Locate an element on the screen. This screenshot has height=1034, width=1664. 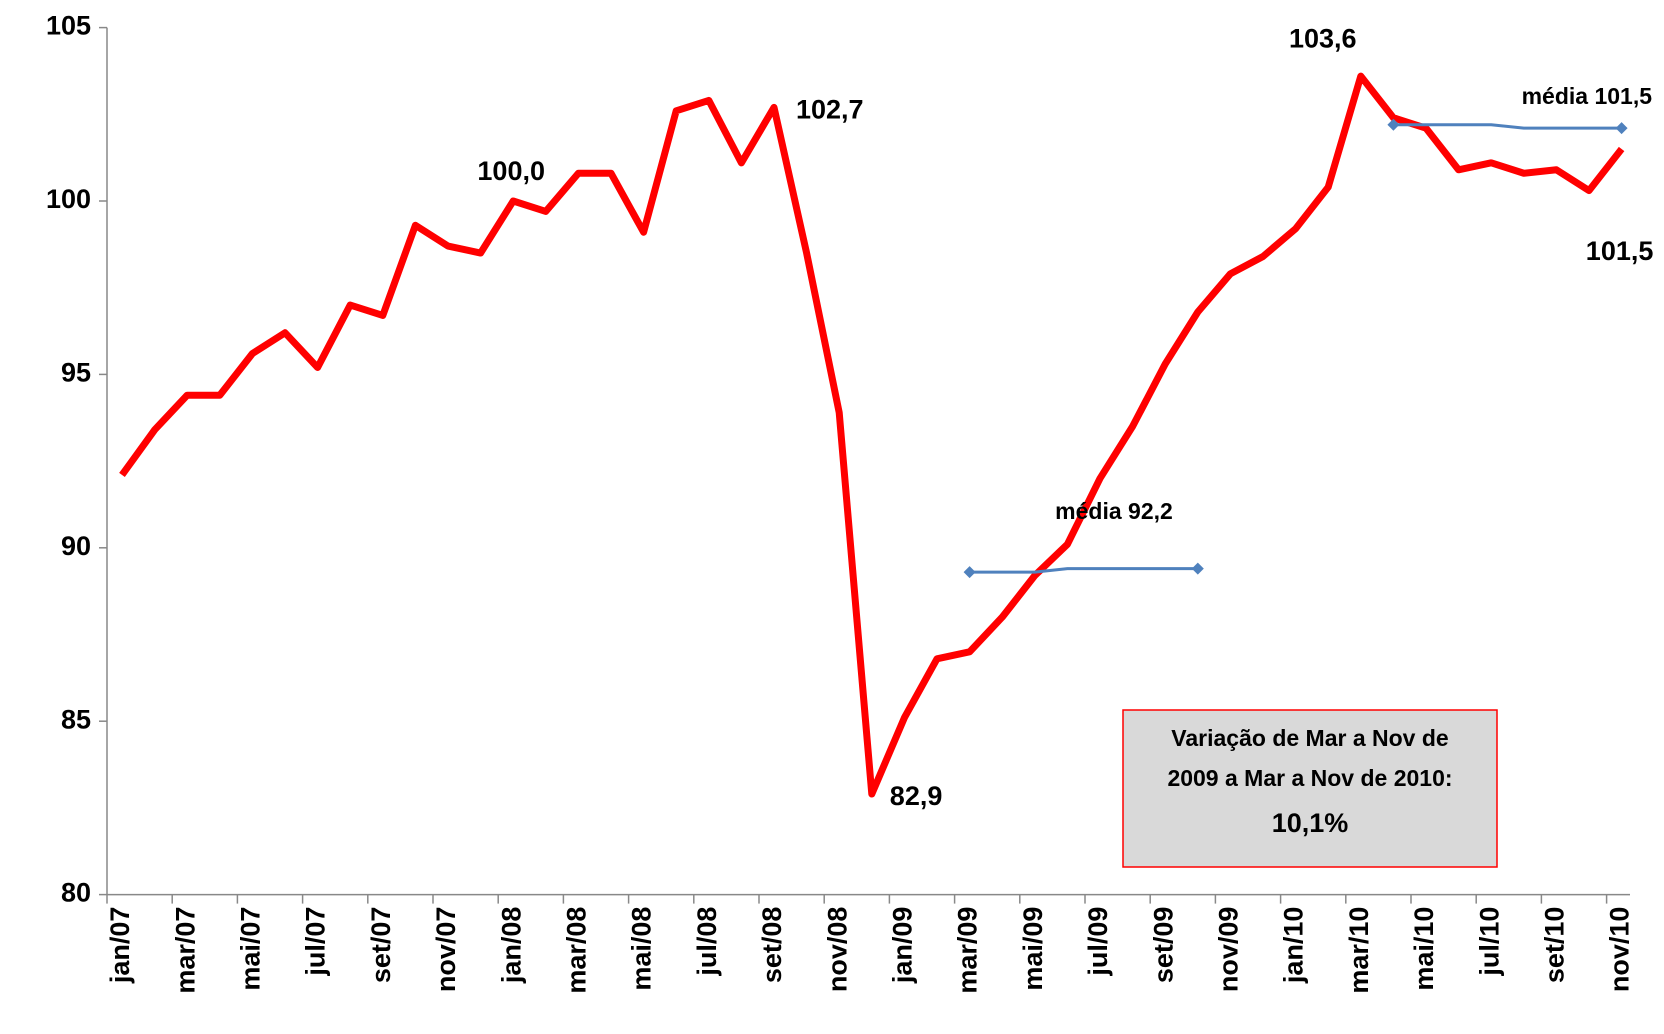
x-tick-label: set/07 is located at coordinates (381, 945).